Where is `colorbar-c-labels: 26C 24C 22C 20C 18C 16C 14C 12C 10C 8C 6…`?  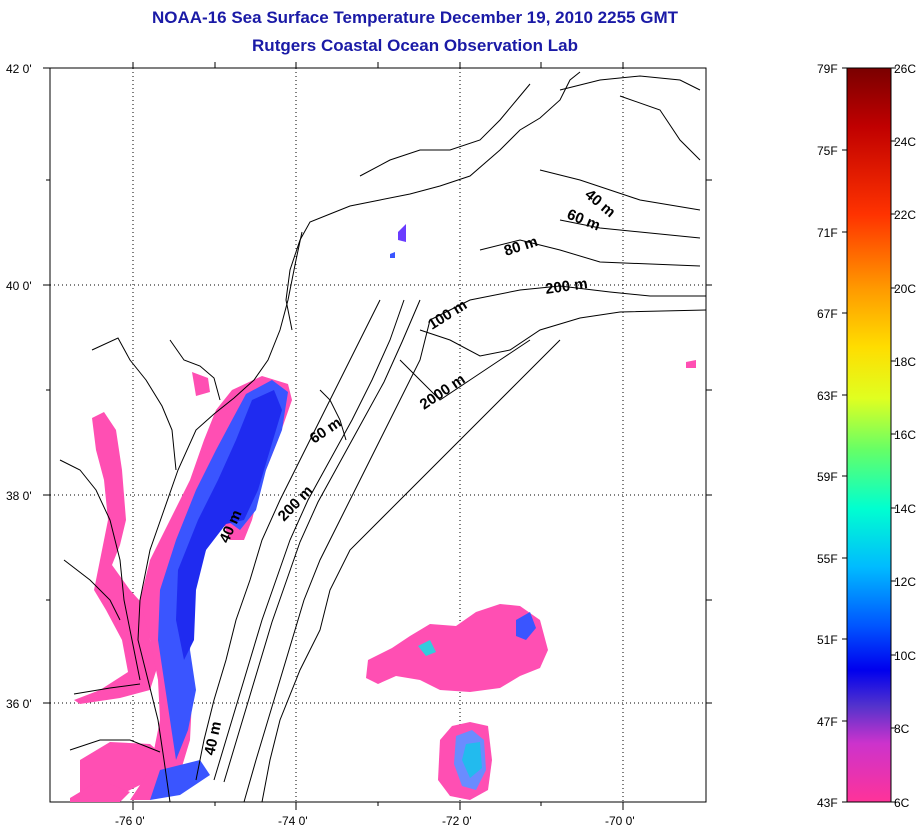 colorbar-c-labels: 26C 24C 22C 20C 18C 16C 14C 12C 10C 8C 6… is located at coordinates (905, 436).